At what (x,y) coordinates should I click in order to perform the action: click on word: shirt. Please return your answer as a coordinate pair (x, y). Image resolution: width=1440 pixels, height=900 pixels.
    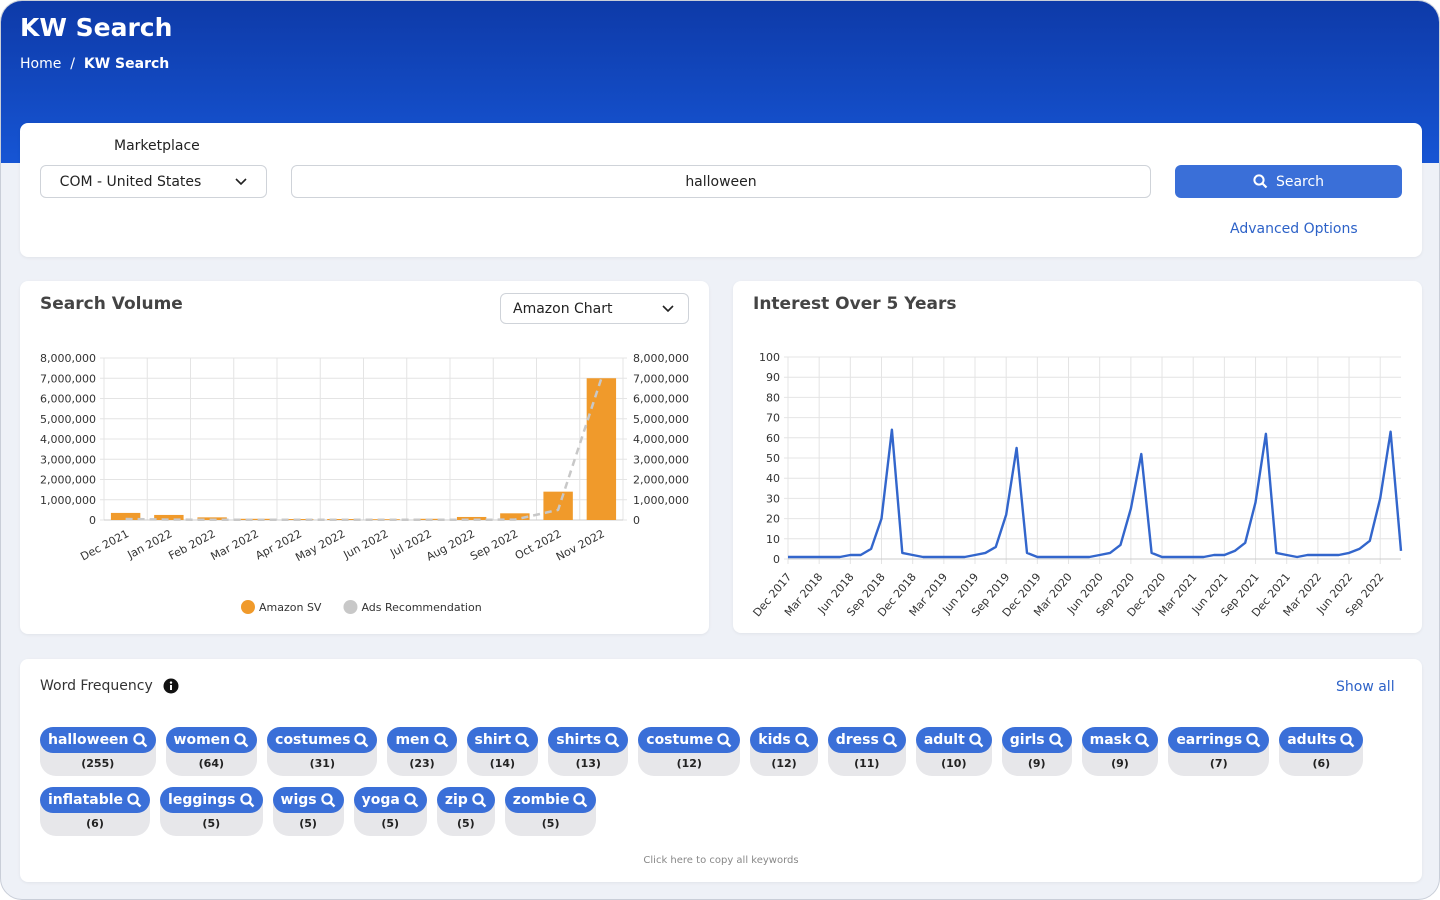
    Looking at the image, I should click on (493, 740).